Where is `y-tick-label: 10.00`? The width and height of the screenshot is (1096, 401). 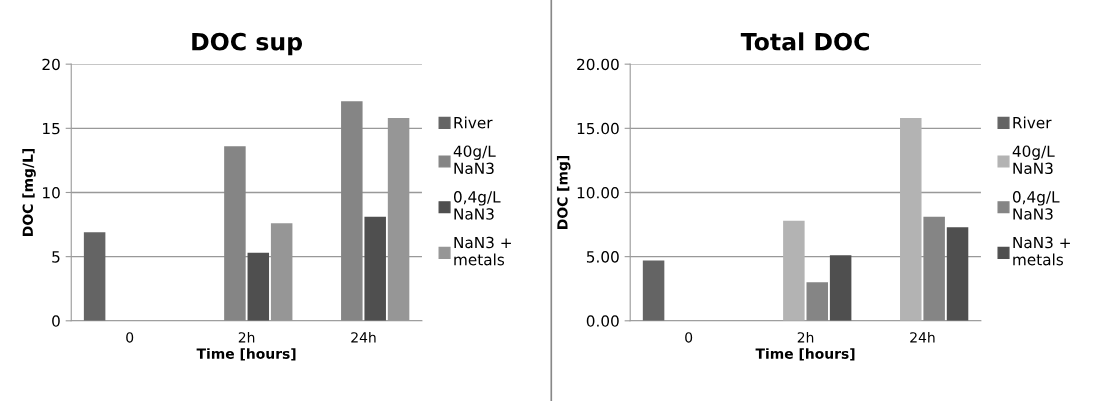
y-tick-label: 10.00 is located at coordinates (598, 192).